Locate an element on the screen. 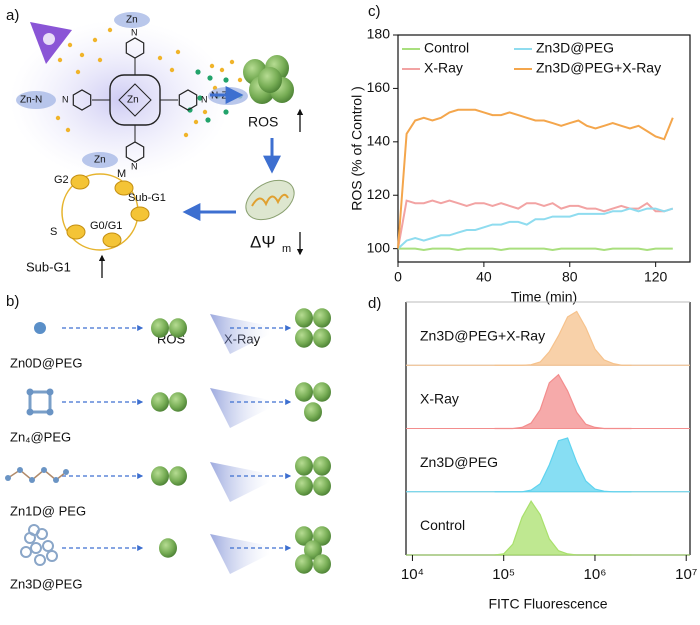 Image resolution: width=700 pixels, height=625 pixels. label: Sub-G1 is located at coordinates (48, 266).